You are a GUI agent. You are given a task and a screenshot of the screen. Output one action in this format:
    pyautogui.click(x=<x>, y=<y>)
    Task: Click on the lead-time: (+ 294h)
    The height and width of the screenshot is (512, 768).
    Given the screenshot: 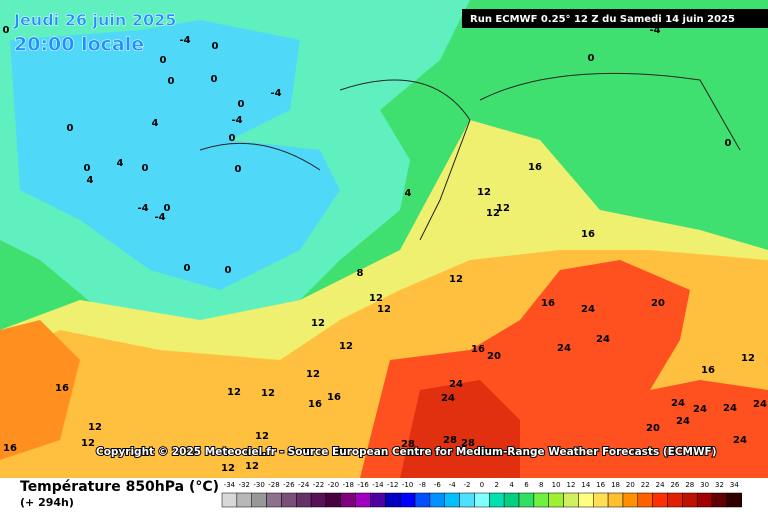 What is the action you would take?
    pyautogui.click(x=47, y=502)
    